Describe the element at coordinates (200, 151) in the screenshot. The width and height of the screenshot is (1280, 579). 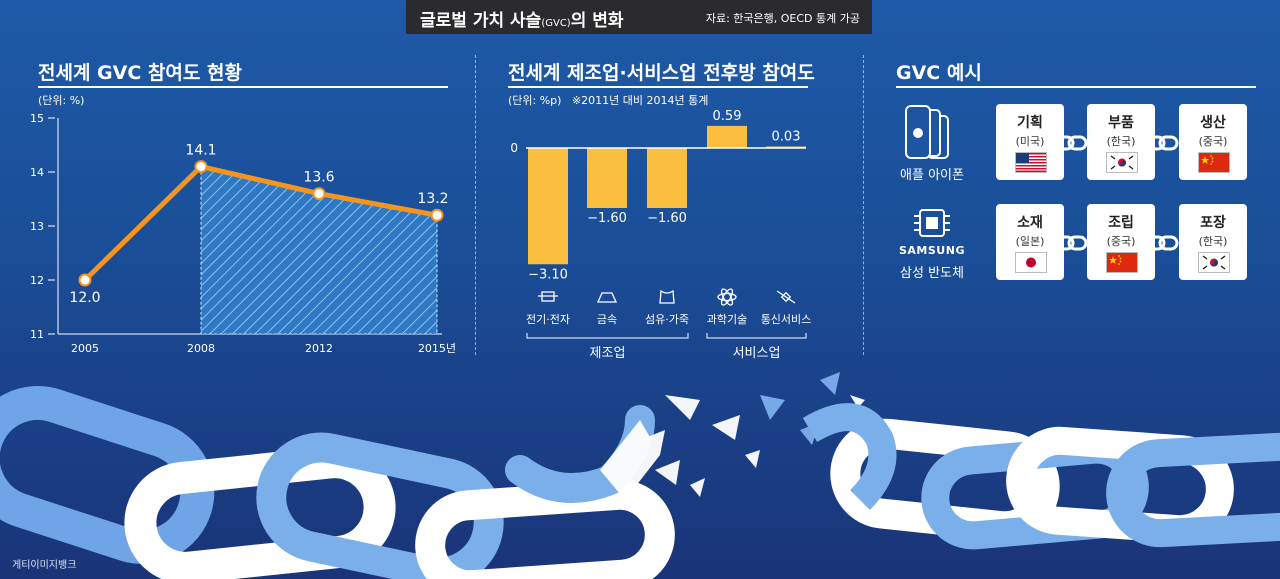
I see `data-label: 14.1` at that location.